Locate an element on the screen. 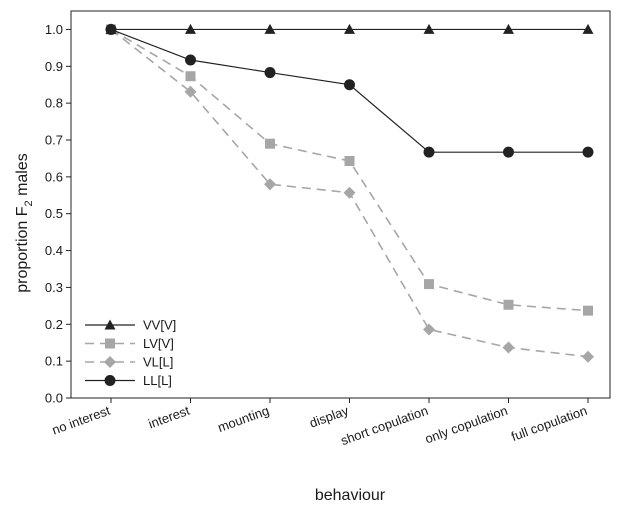  y-tick-label: 0.5 is located at coordinates (54, 213).